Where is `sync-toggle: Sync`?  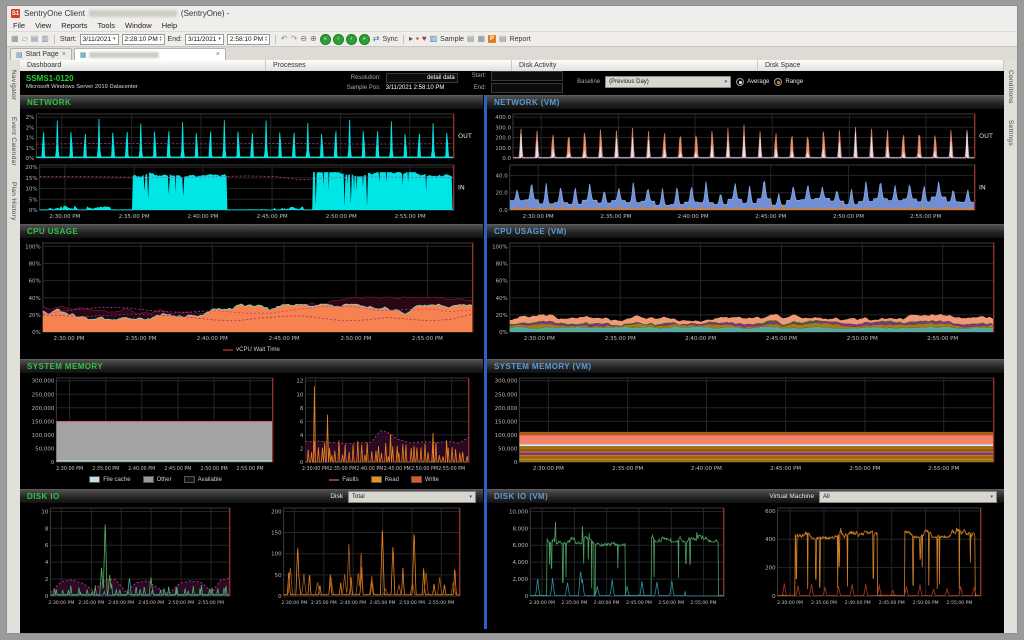 sync-toggle: Sync is located at coordinates (390, 39).